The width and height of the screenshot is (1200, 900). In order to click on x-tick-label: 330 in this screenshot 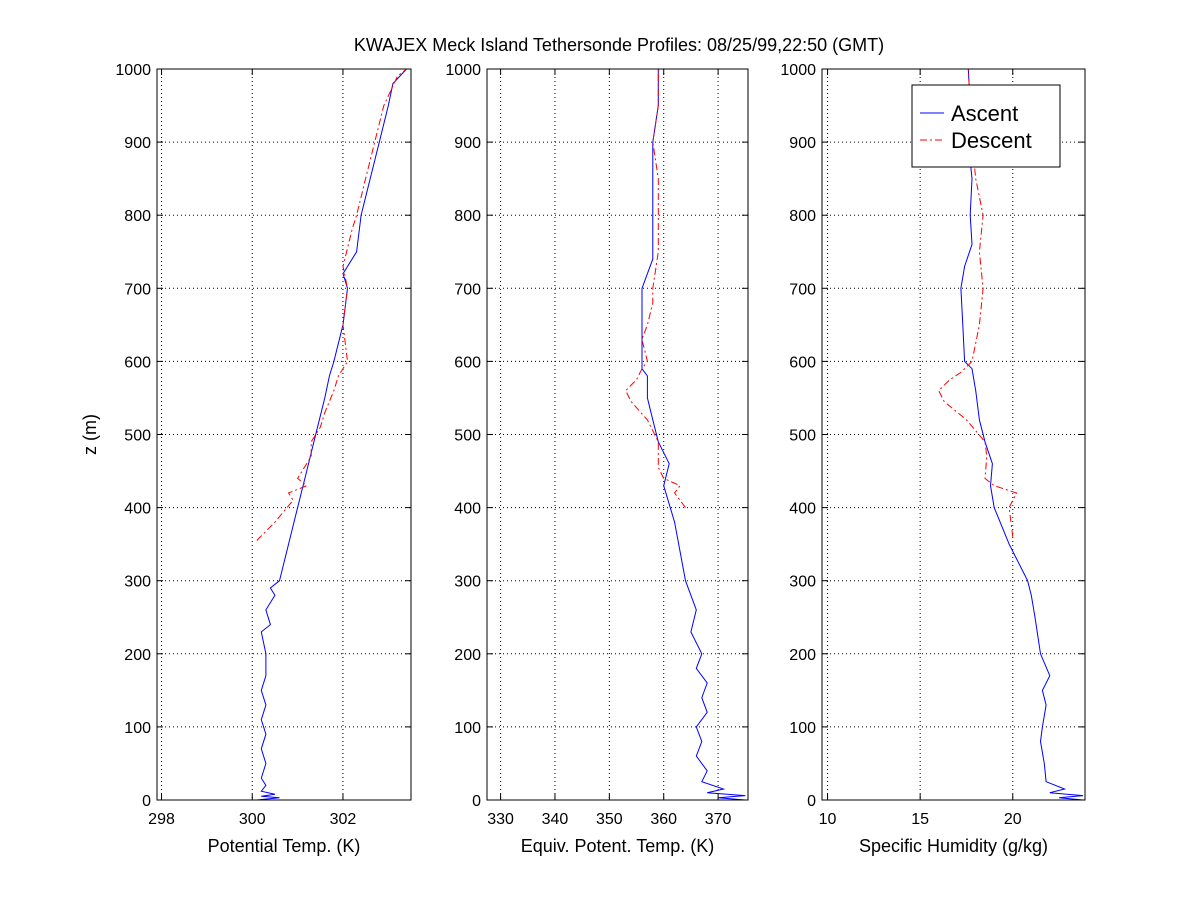, I will do `click(500, 819)`.